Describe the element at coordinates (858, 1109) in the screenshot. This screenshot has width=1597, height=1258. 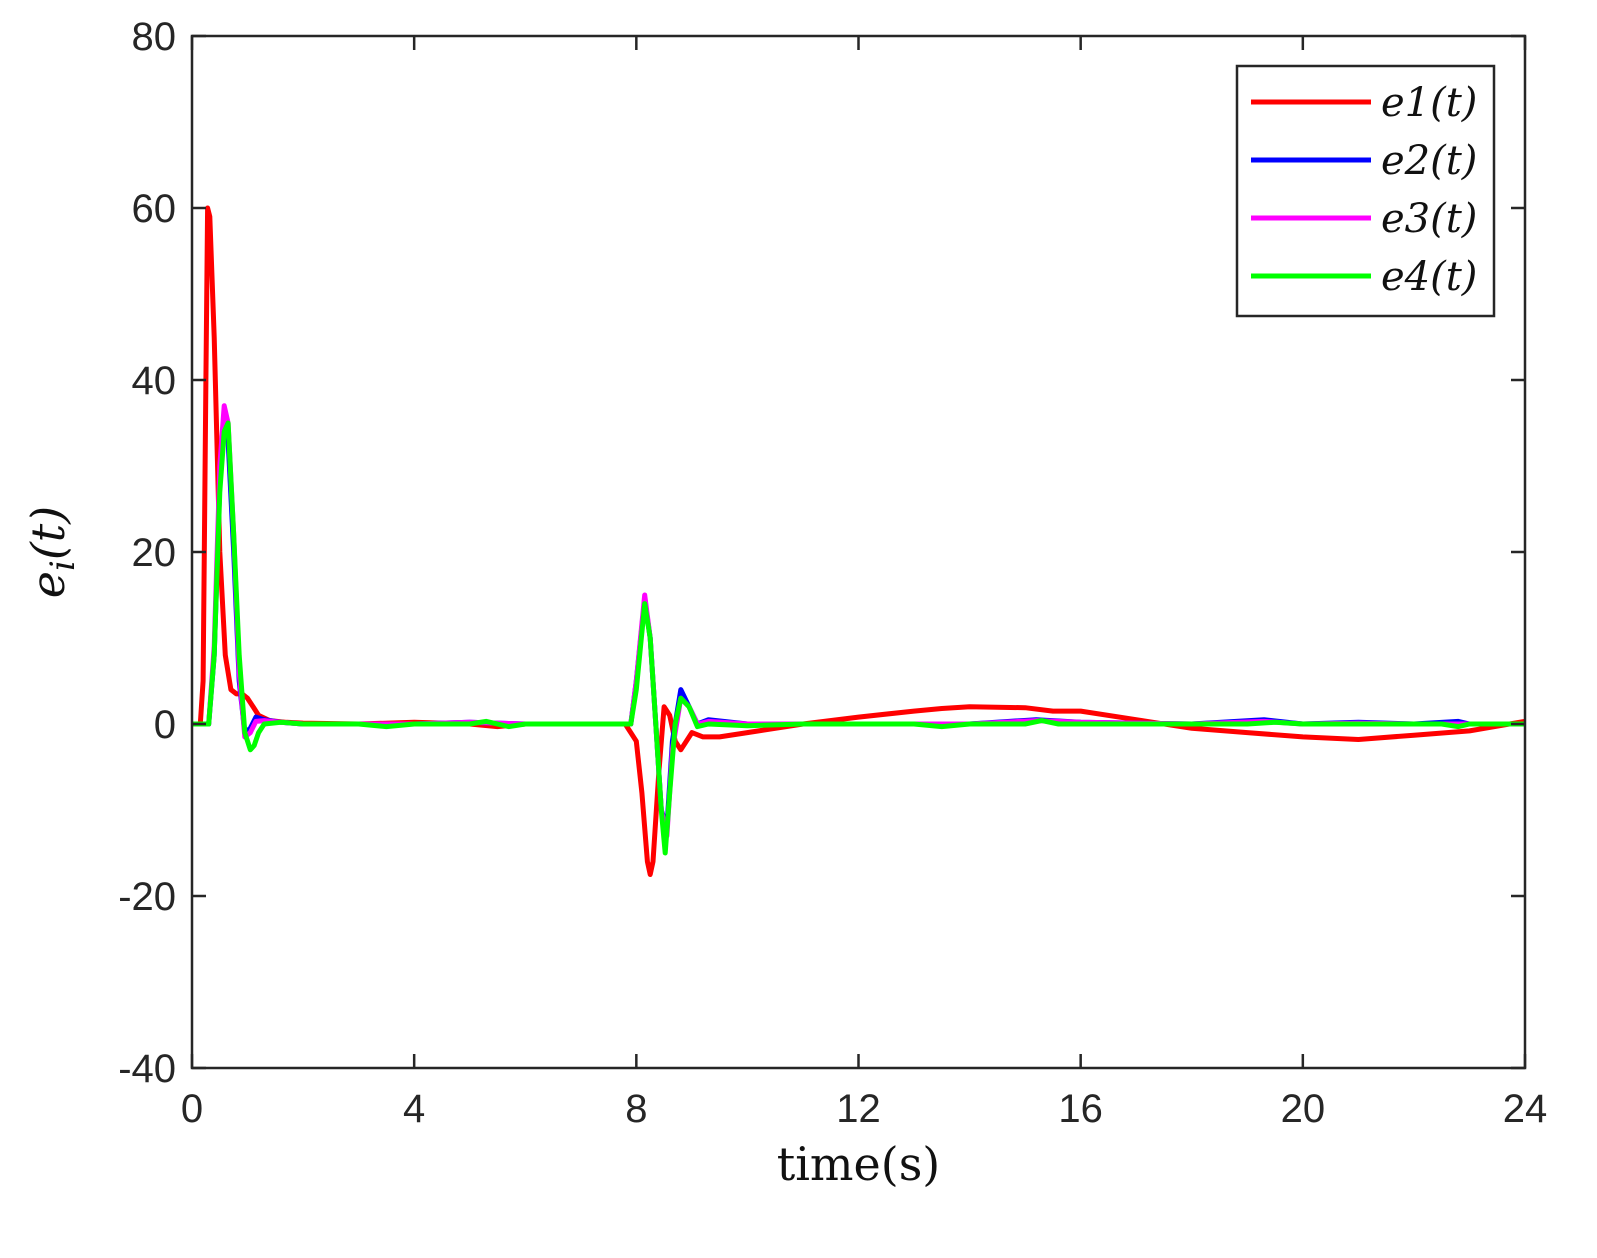
I see `x-tick-label-3: 12` at that location.